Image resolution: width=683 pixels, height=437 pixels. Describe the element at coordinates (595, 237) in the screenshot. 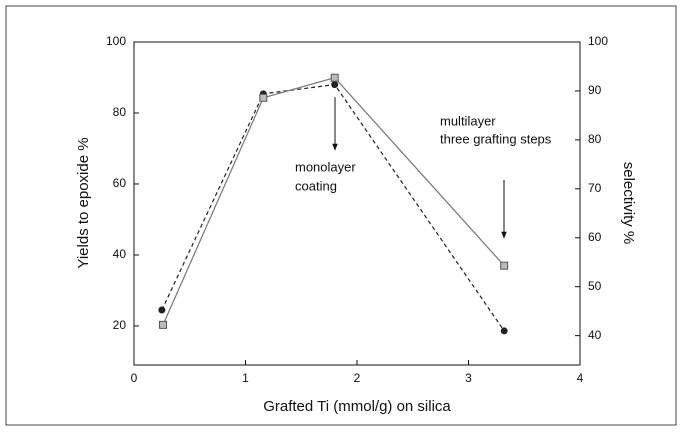

I see `y2-tick-label: 60` at that location.